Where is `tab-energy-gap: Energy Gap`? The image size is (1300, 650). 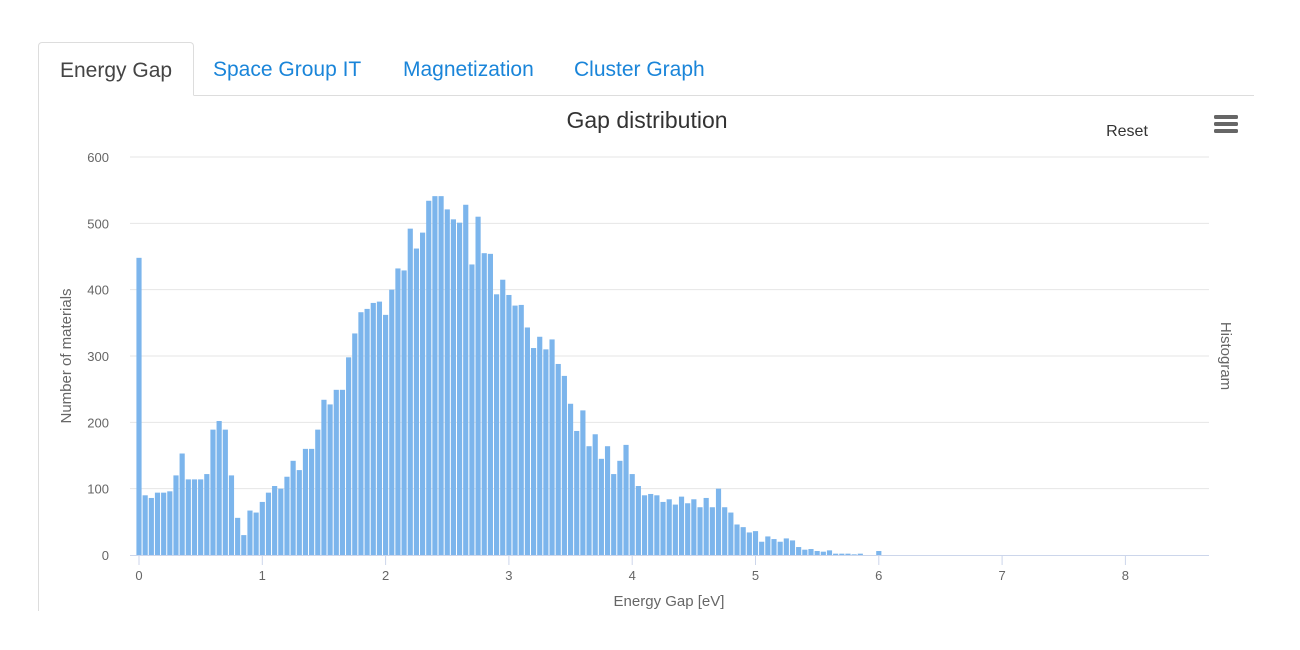
tab-energy-gap: Energy Gap is located at coordinates (116, 69).